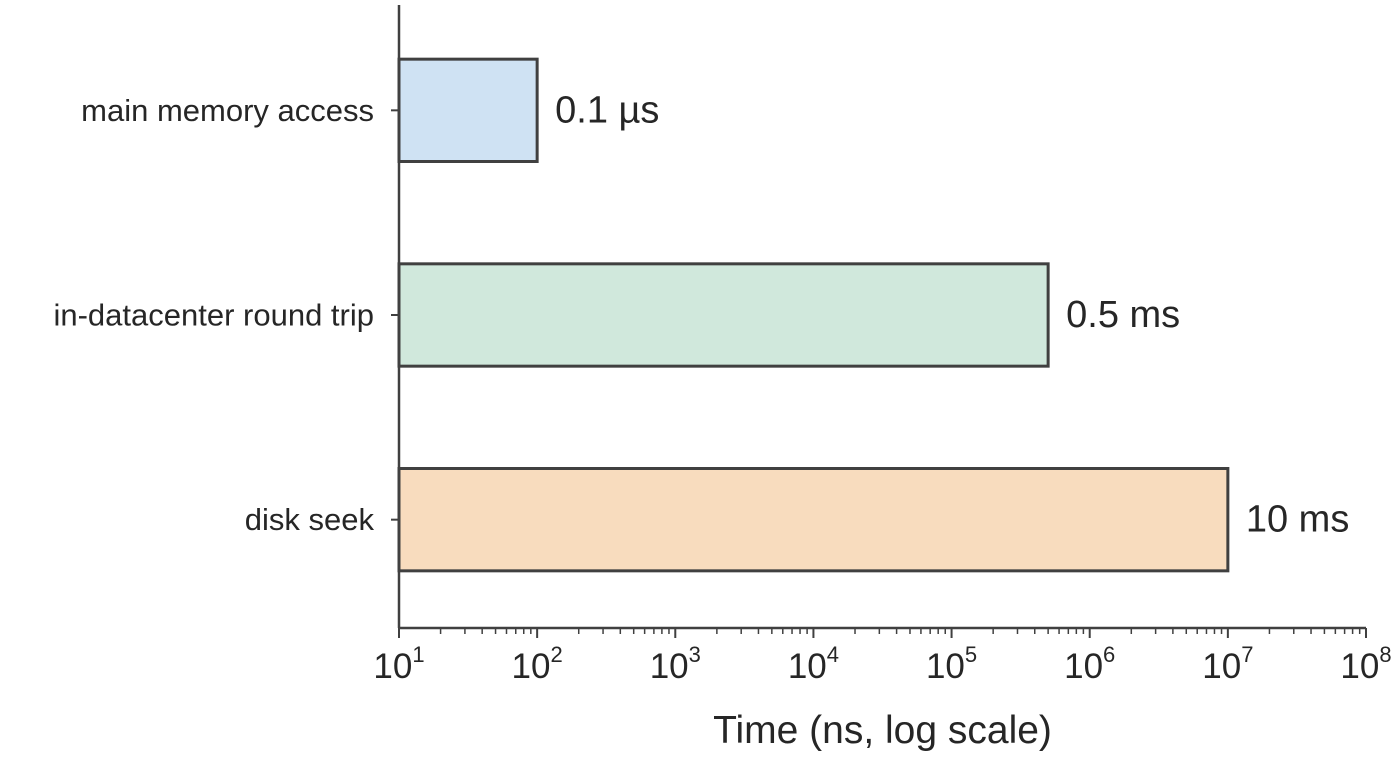 The image size is (1400, 766). Describe the element at coordinates (1227, 664) in the screenshot. I see `x-tick-label: 10⁷` at that location.